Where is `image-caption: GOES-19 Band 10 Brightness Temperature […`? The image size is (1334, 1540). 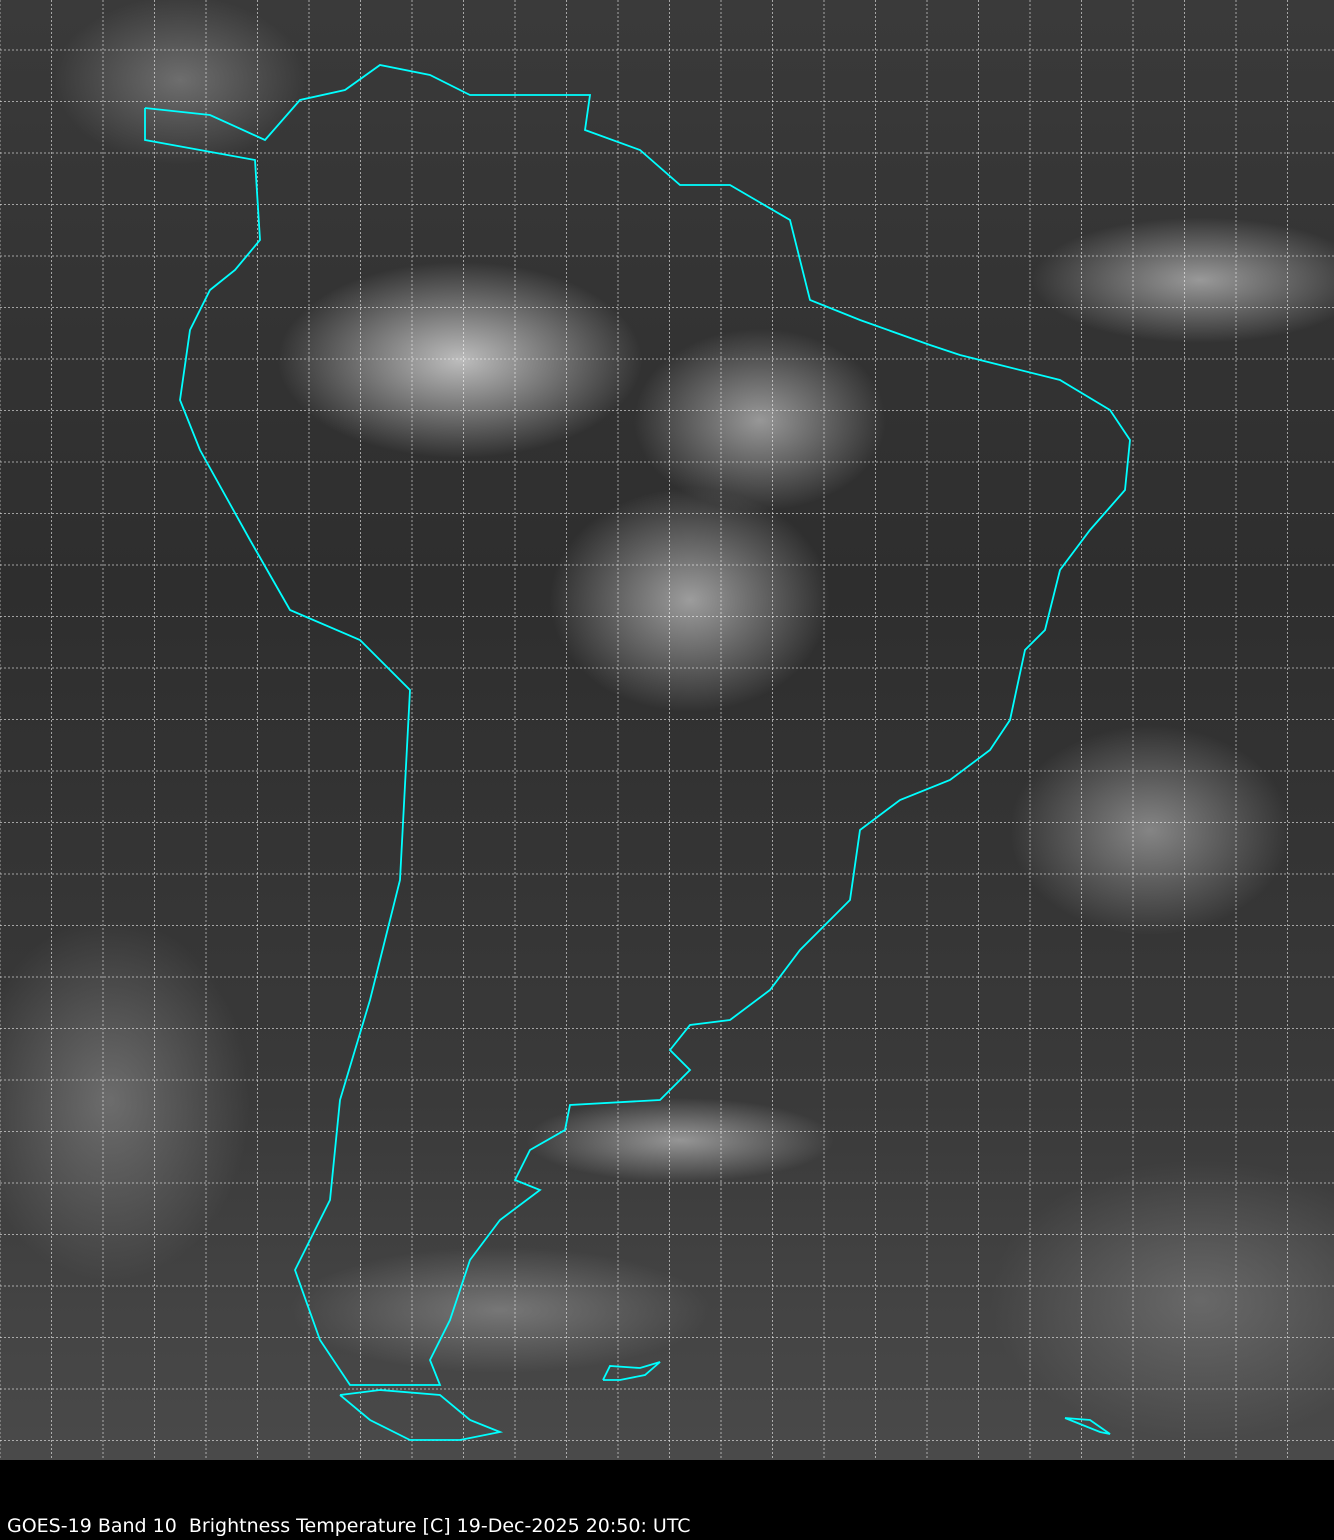 image-caption: GOES-19 Band 10 Brightness Temperature [… is located at coordinates (349, 1526).